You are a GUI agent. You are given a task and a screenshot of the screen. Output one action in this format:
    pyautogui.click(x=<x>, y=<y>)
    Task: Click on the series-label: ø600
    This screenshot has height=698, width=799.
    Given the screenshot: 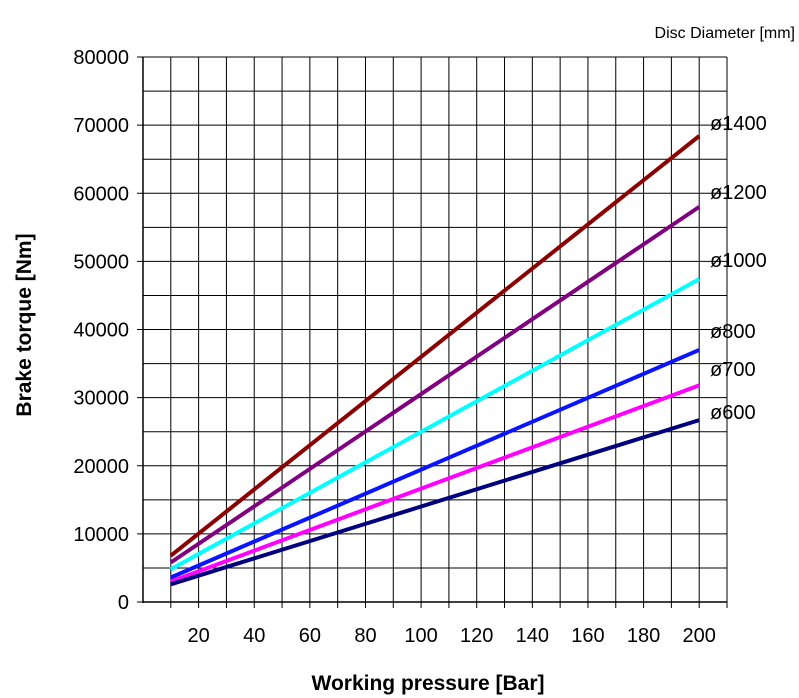 What is the action you would take?
    pyautogui.click(x=733, y=413)
    